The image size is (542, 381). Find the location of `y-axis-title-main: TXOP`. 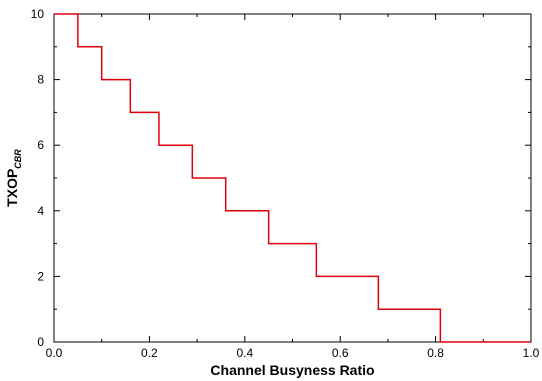

y-axis-title-main: TXOP is located at coordinates (12, 188).